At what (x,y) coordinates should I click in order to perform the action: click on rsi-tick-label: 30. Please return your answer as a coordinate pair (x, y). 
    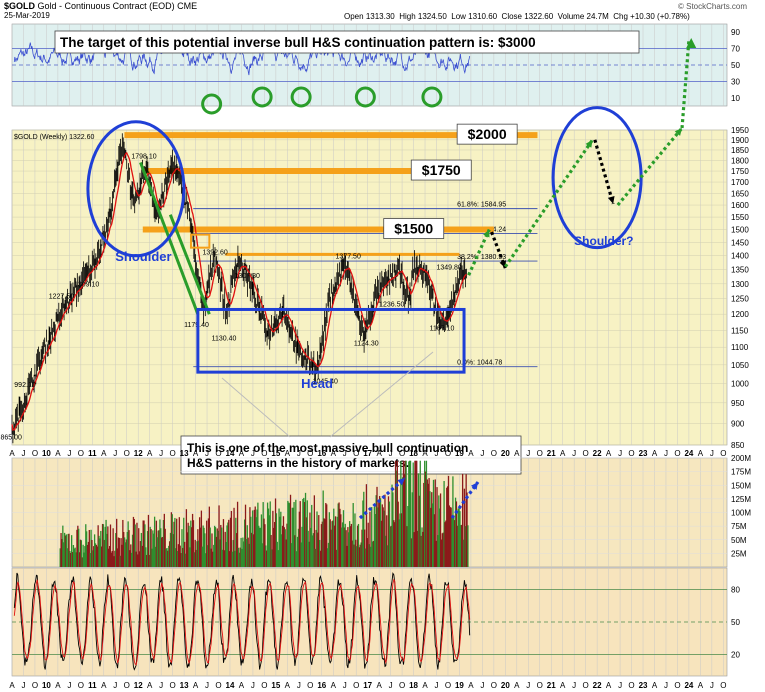
    Looking at the image, I should click on (735, 81).